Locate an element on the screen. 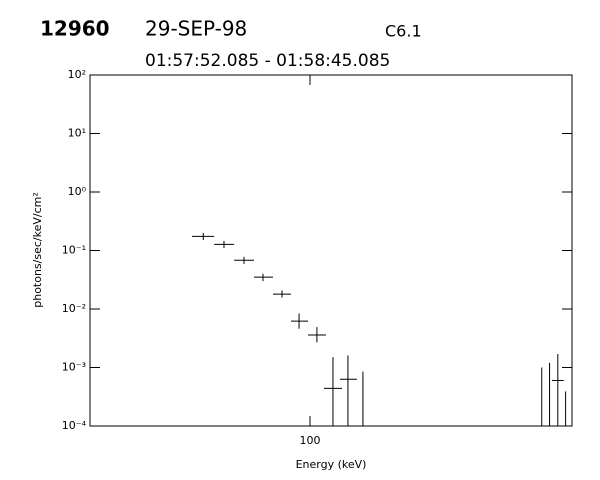 This screenshot has height=480, width=600. y-tick-label: 10⁻⁴ is located at coordinates (74, 425).